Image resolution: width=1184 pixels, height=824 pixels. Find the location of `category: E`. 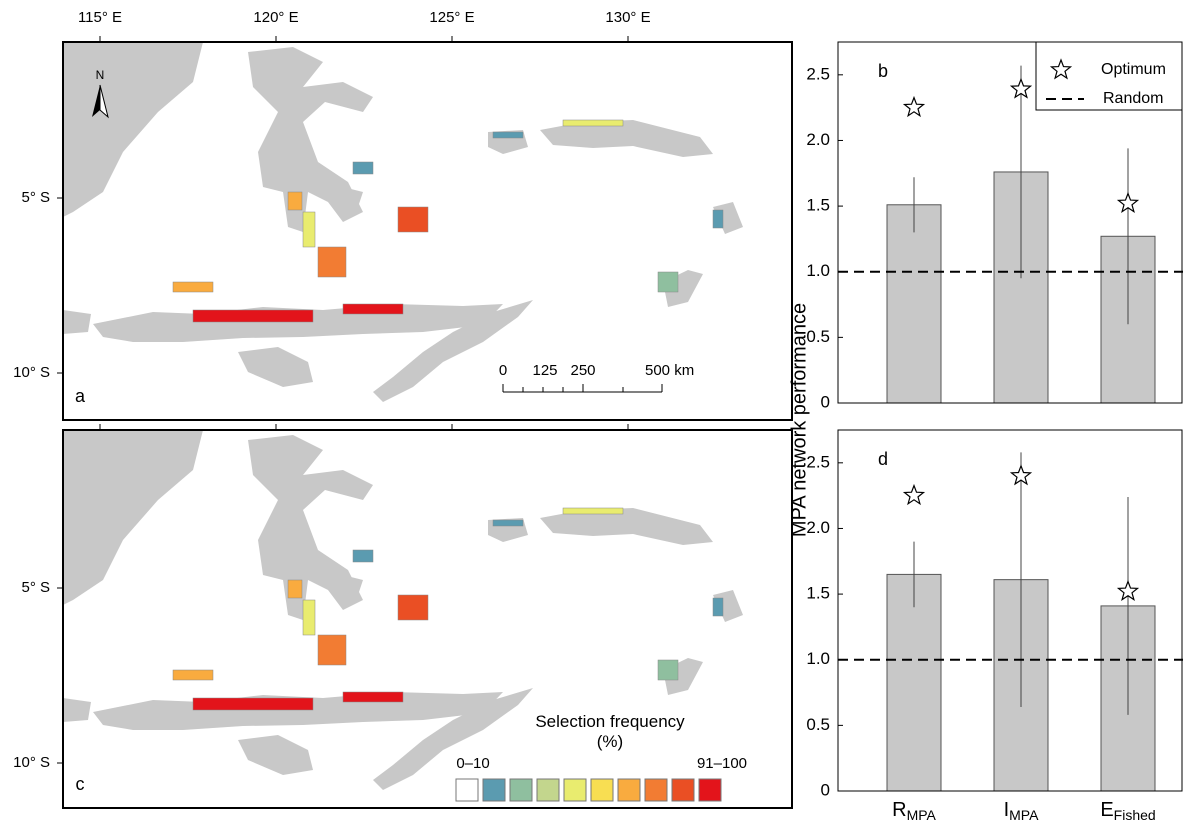

category: E is located at coordinates (1106, 810).